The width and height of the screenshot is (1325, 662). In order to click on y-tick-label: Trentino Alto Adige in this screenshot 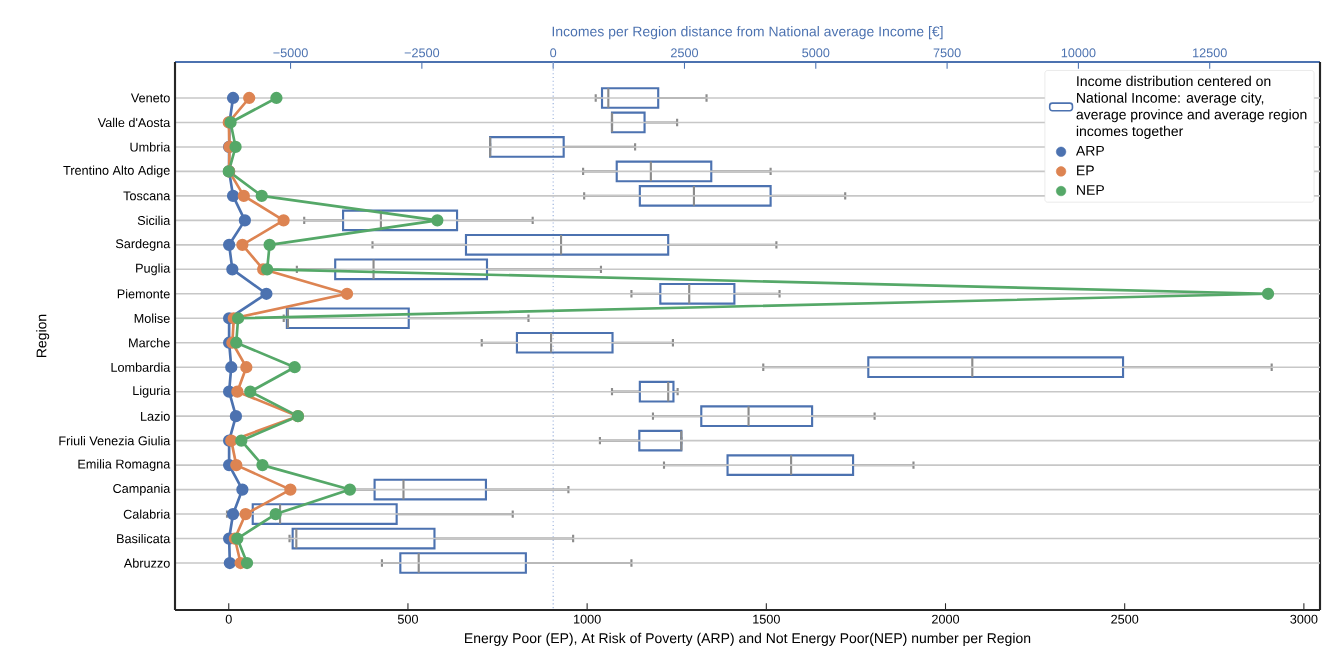, I will do `click(116, 171)`.